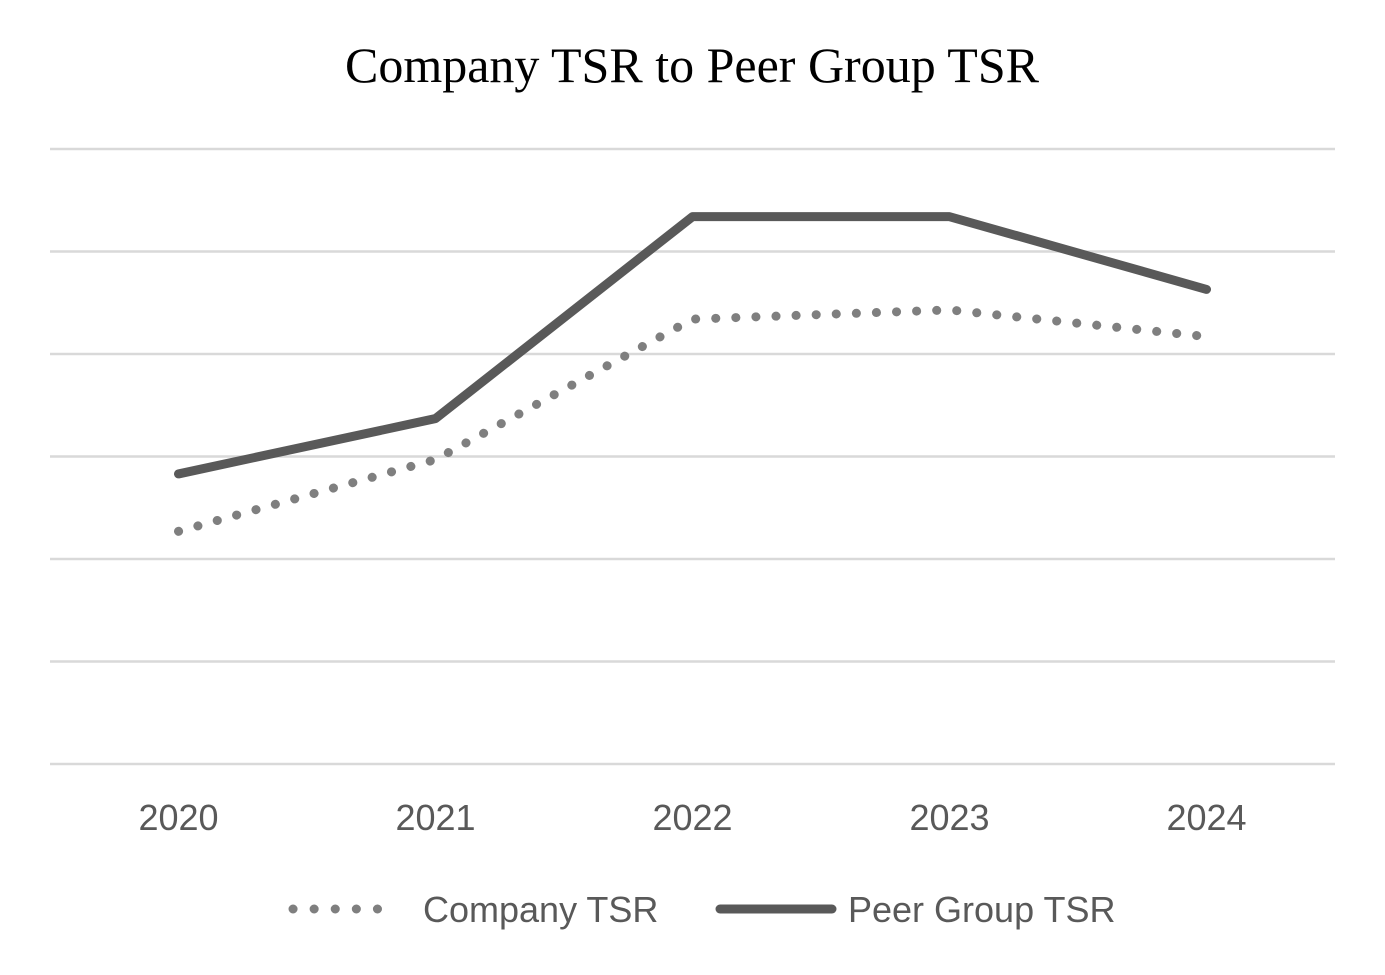 The width and height of the screenshot is (1385, 975). I want to click on legend-label: Peer Group TSR, so click(981, 909).